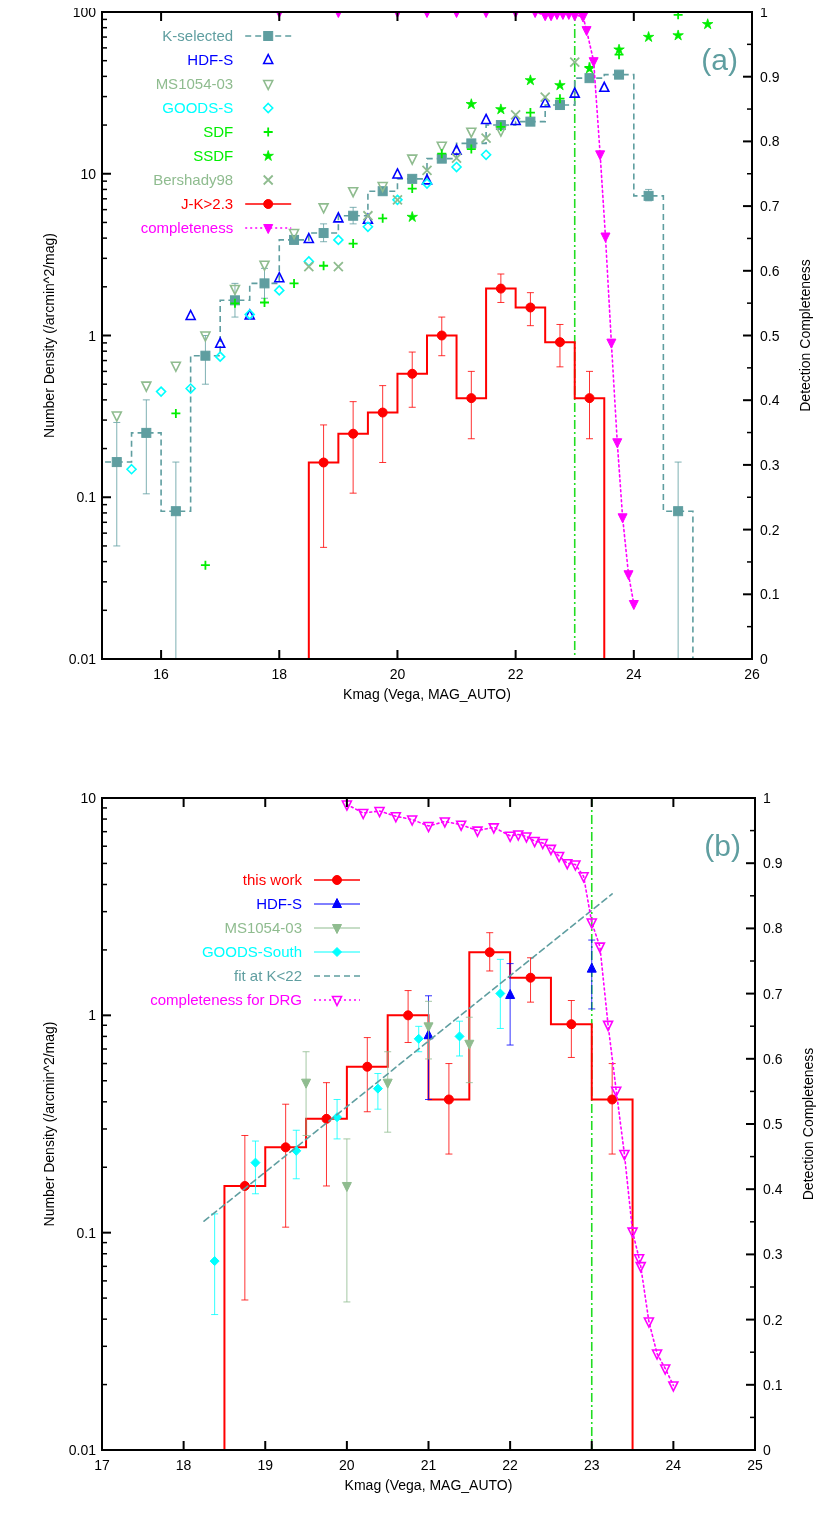 The height and width of the screenshot is (1521, 831). Describe the element at coordinates (719, 59) in the screenshot. I see `text: (a)` at that location.